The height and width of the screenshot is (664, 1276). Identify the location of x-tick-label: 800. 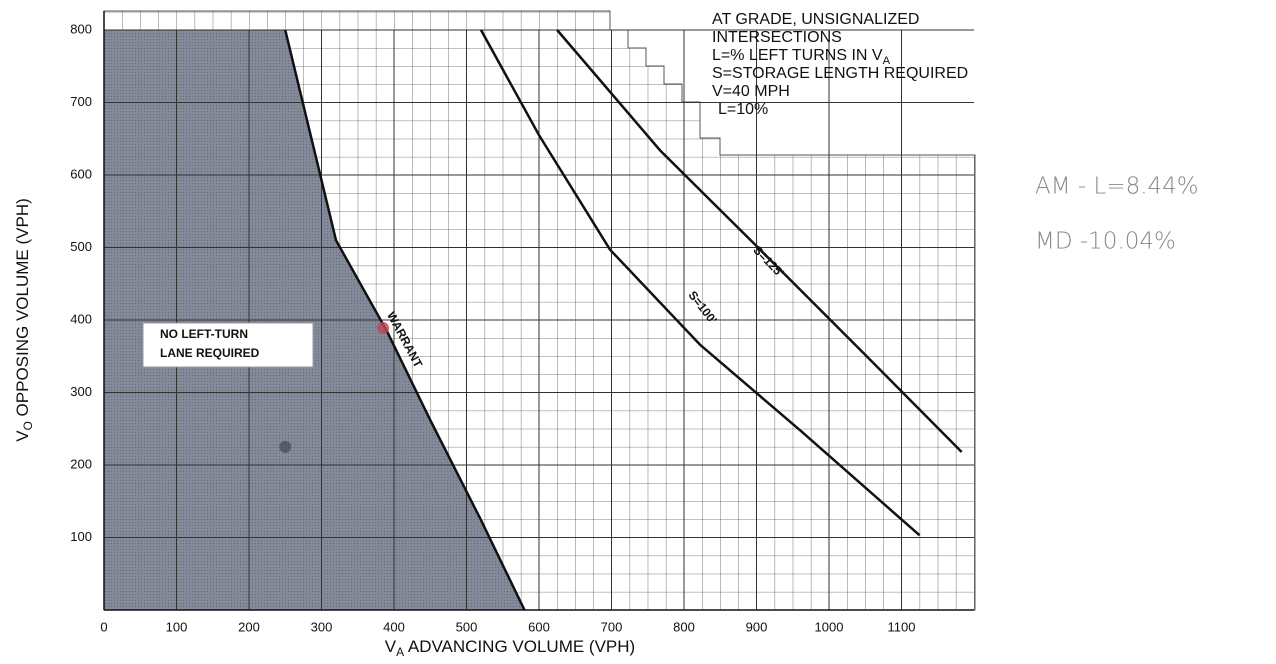
(684, 626).